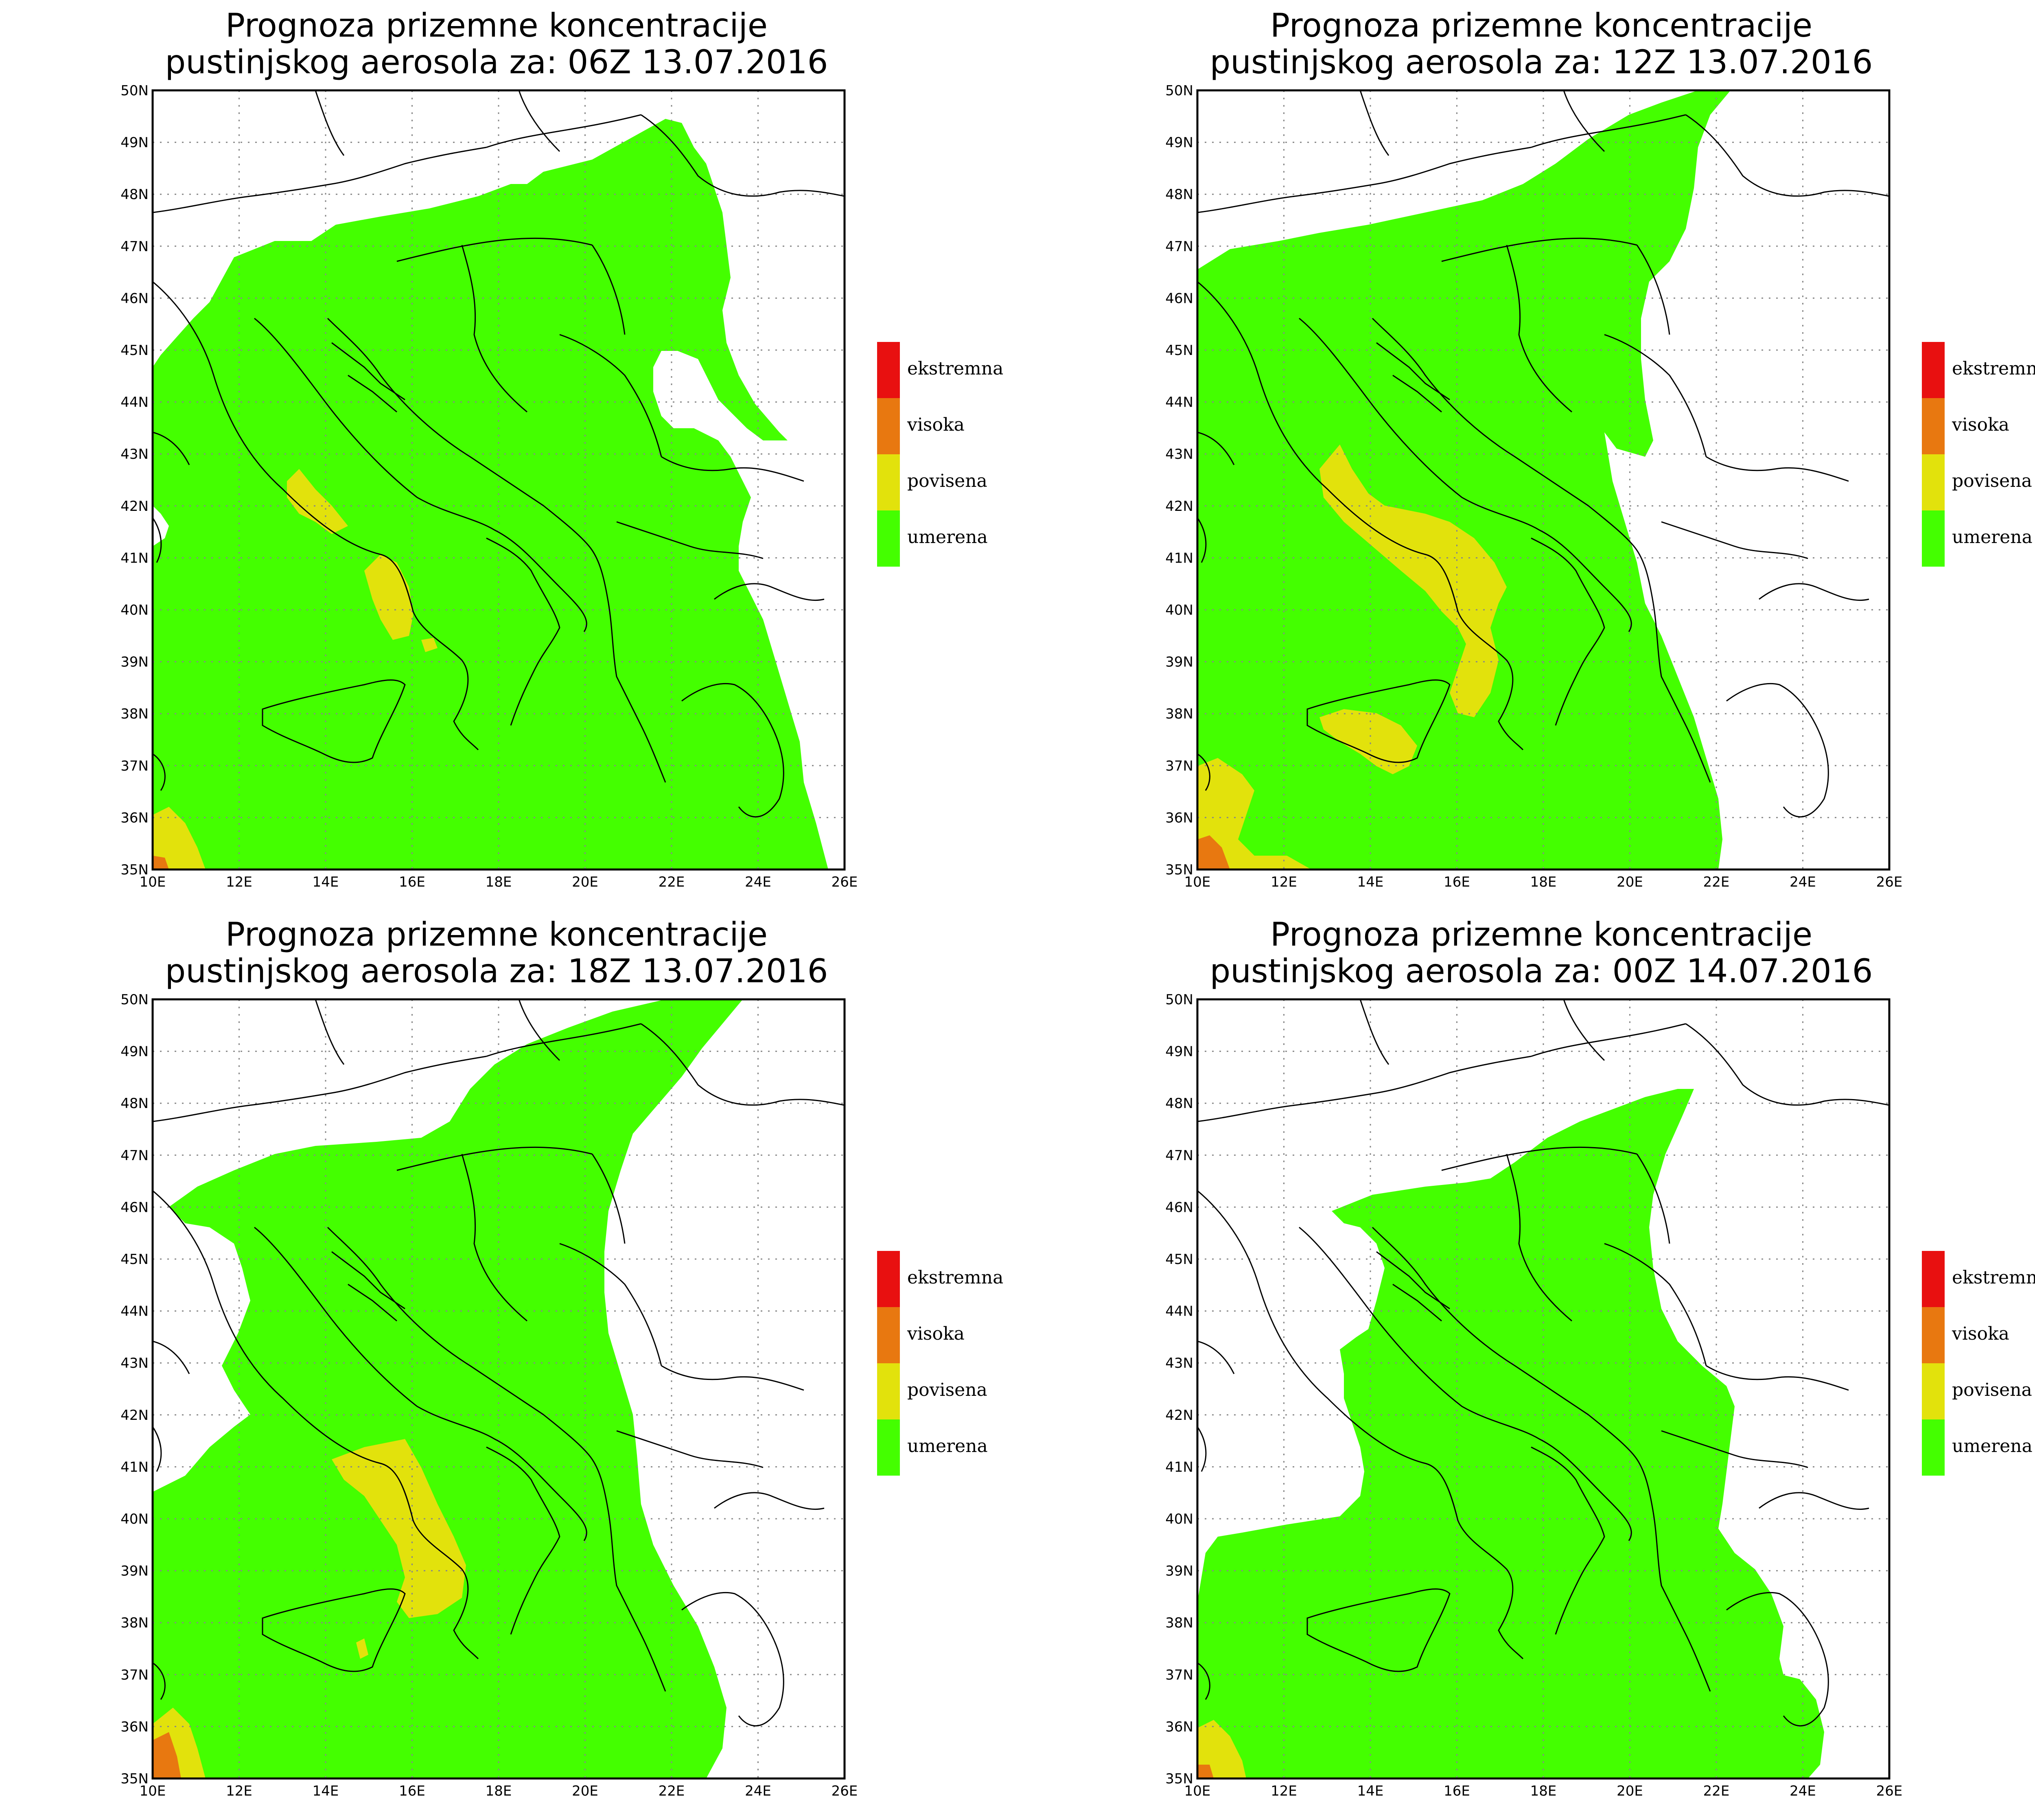  I want to click on lon-tick-label: 26E, so click(1889, 882).